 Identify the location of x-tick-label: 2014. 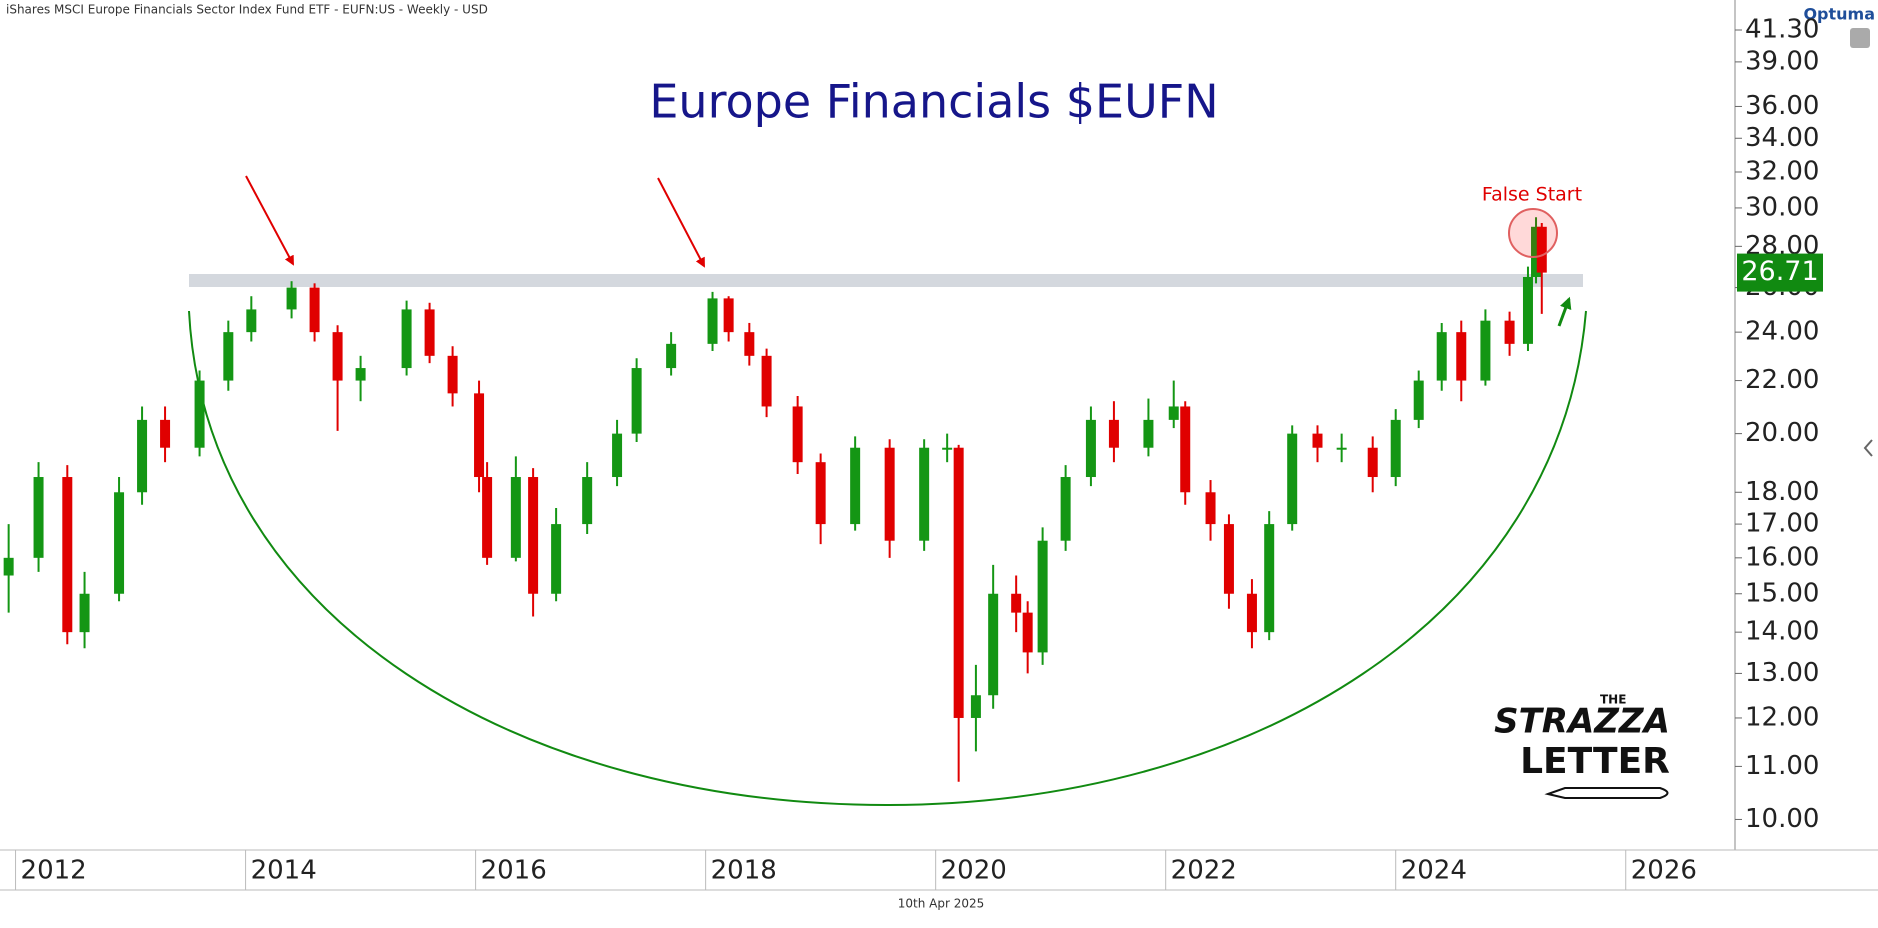
(284, 871).